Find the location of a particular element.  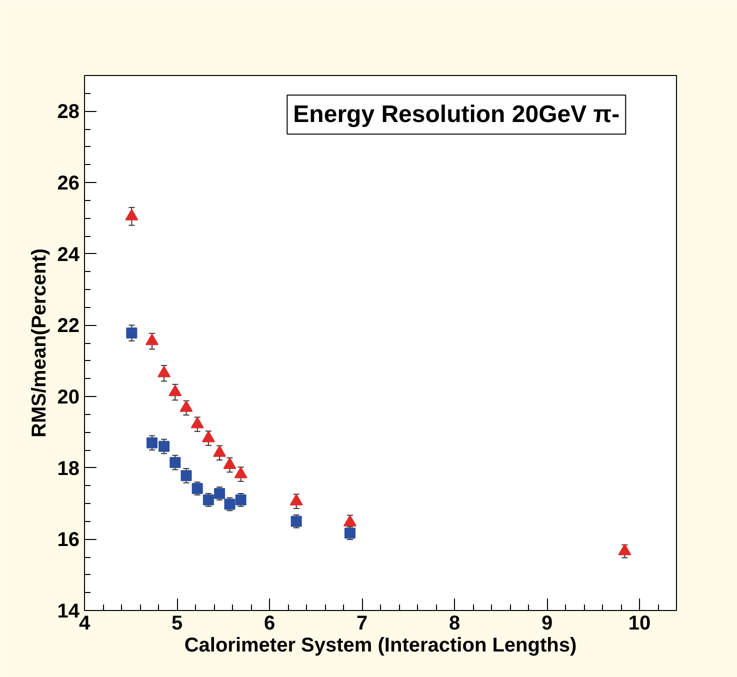

y-tick-label: 14 is located at coordinates (68, 611).